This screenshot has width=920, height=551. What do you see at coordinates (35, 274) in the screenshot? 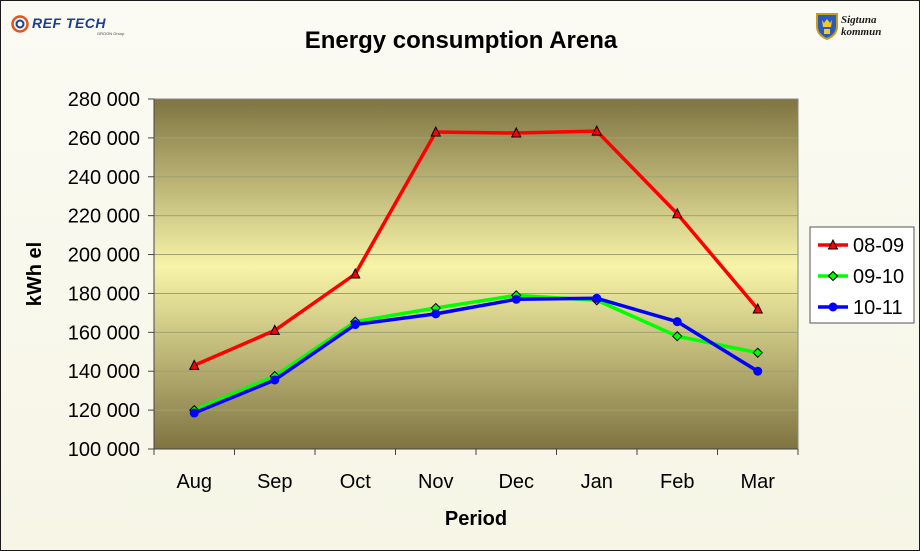
I see `y-axis-title: kWh el` at bounding box center [35, 274].